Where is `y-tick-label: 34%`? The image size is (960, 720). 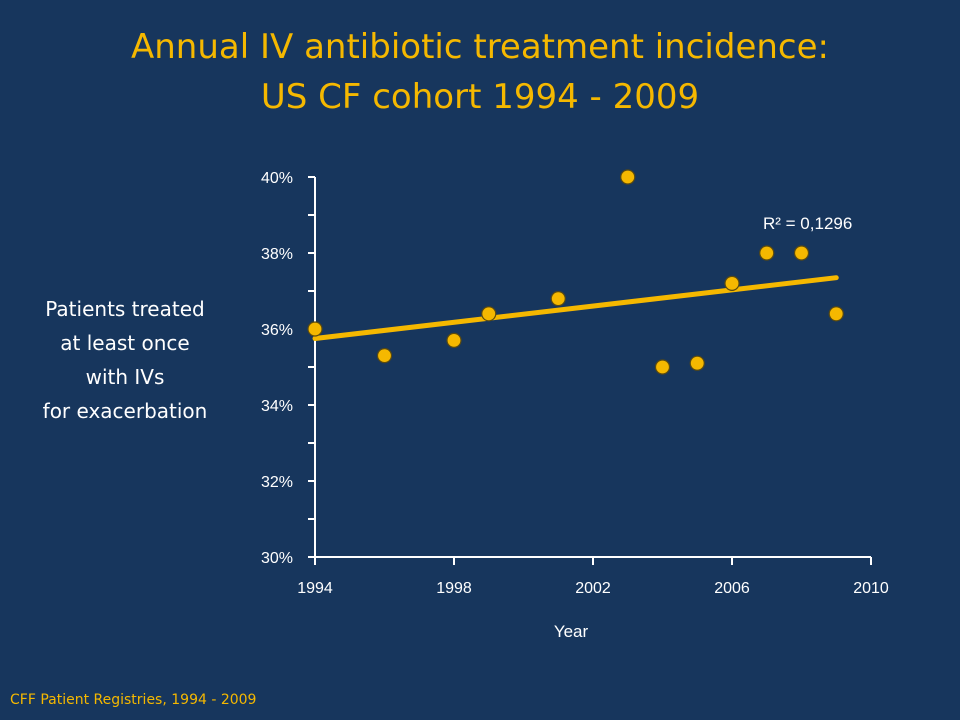
y-tick-label: 34% is located at coordinates (277, 406).